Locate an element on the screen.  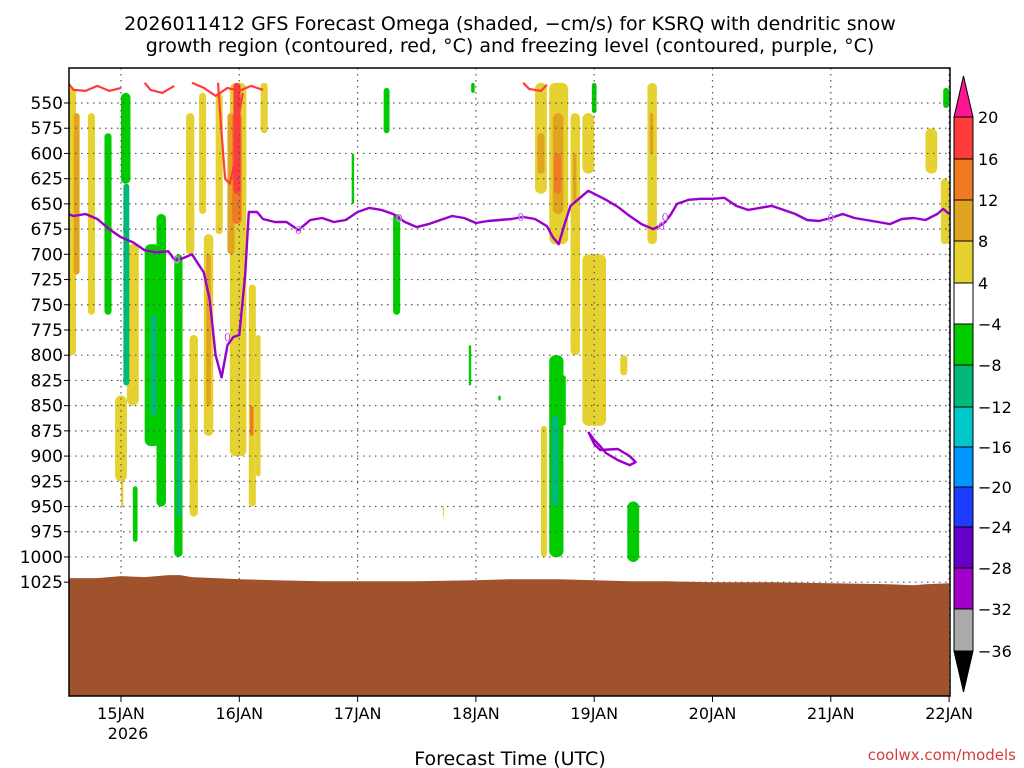
x-axis-label: Forecast Time (UTC) is located at coordinates (509, 758).